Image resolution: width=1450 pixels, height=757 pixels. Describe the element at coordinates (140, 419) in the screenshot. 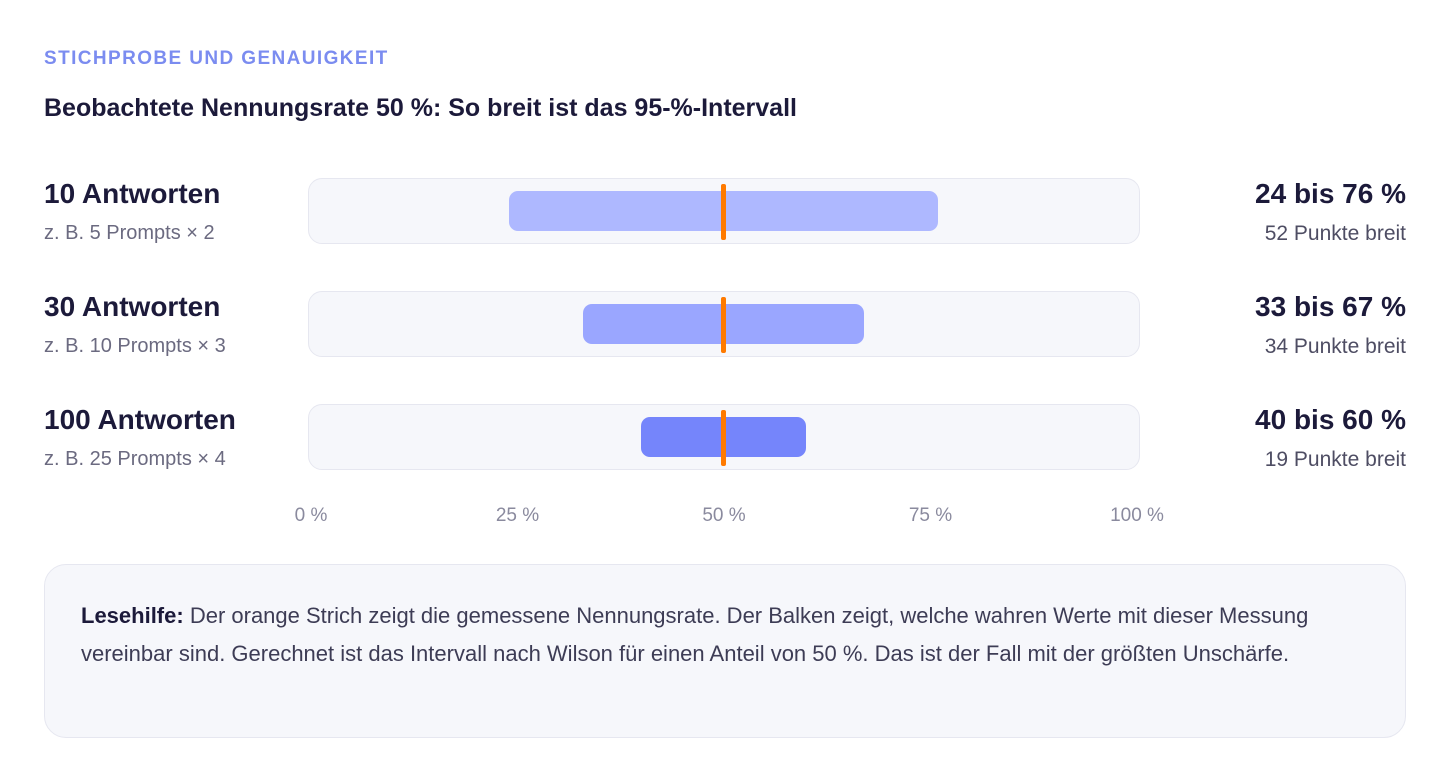

I see `row-label: 100 Antworten` at that location.